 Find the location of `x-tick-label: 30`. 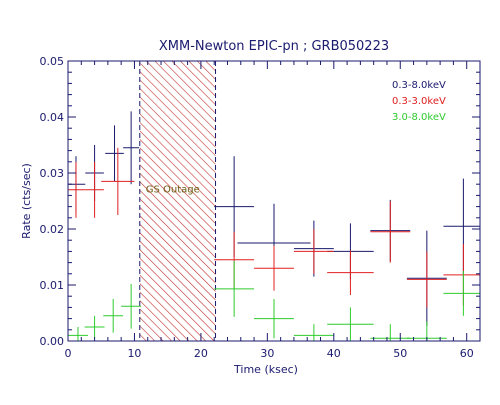

x-tick-label: 30 is located at coordinates (267, 353).